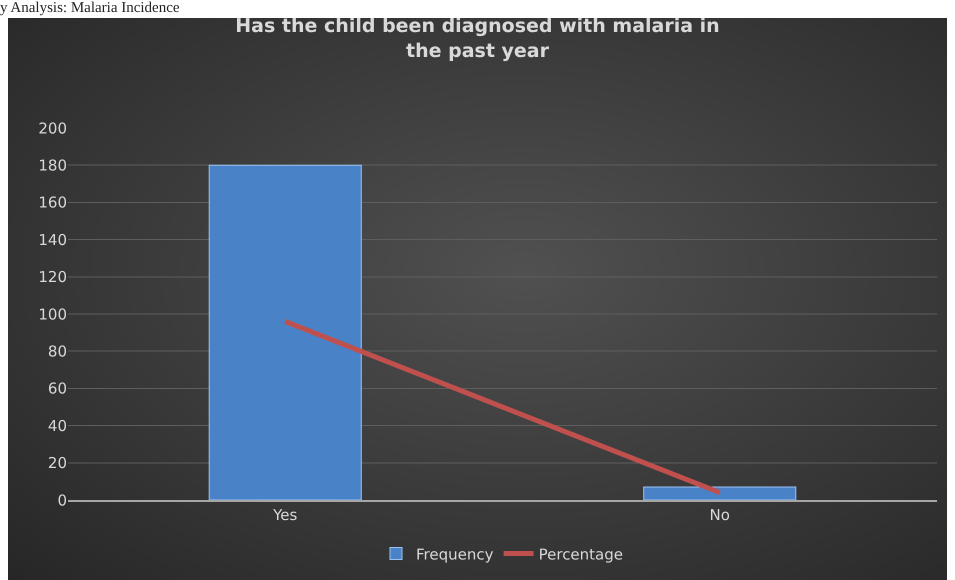 This screenshot has width=955, height=580. Describe the element at coordinates (57, 389) in the screenshot. I see `y-tick-label: 60` at that location.